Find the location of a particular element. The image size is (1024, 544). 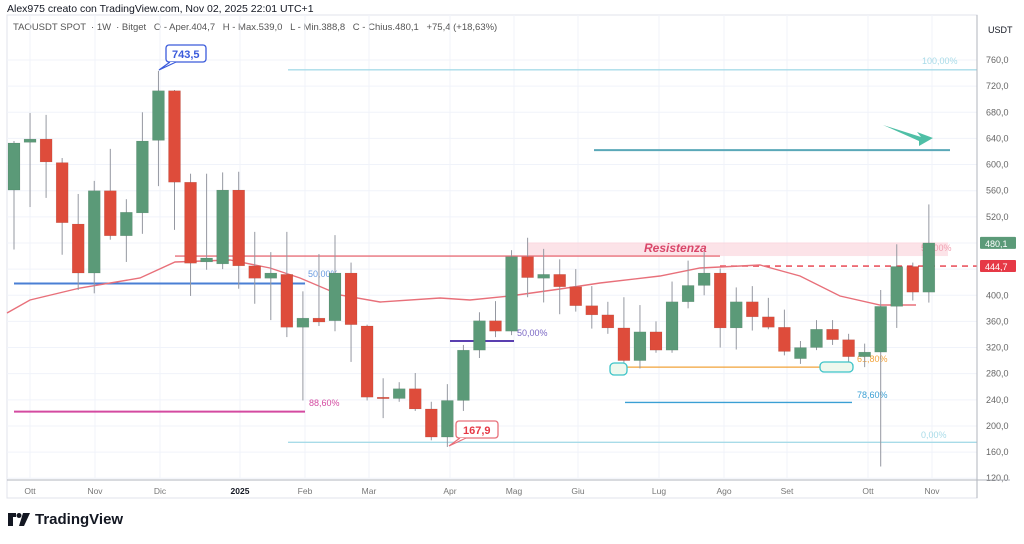

level-badge-text: 444,7 is located at coordinates (996, 267).